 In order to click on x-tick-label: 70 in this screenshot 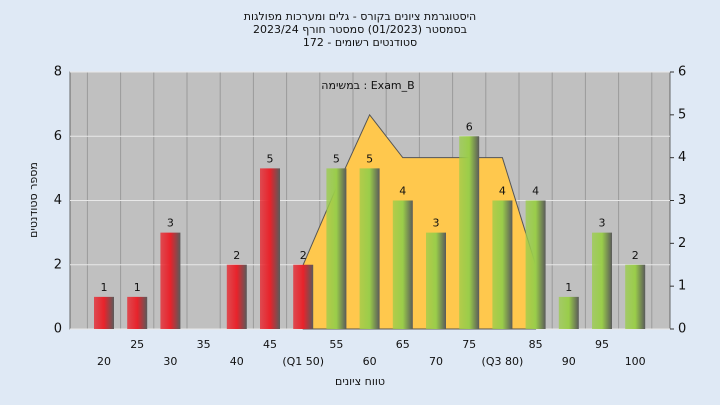, I will do `click(436, 361)`.